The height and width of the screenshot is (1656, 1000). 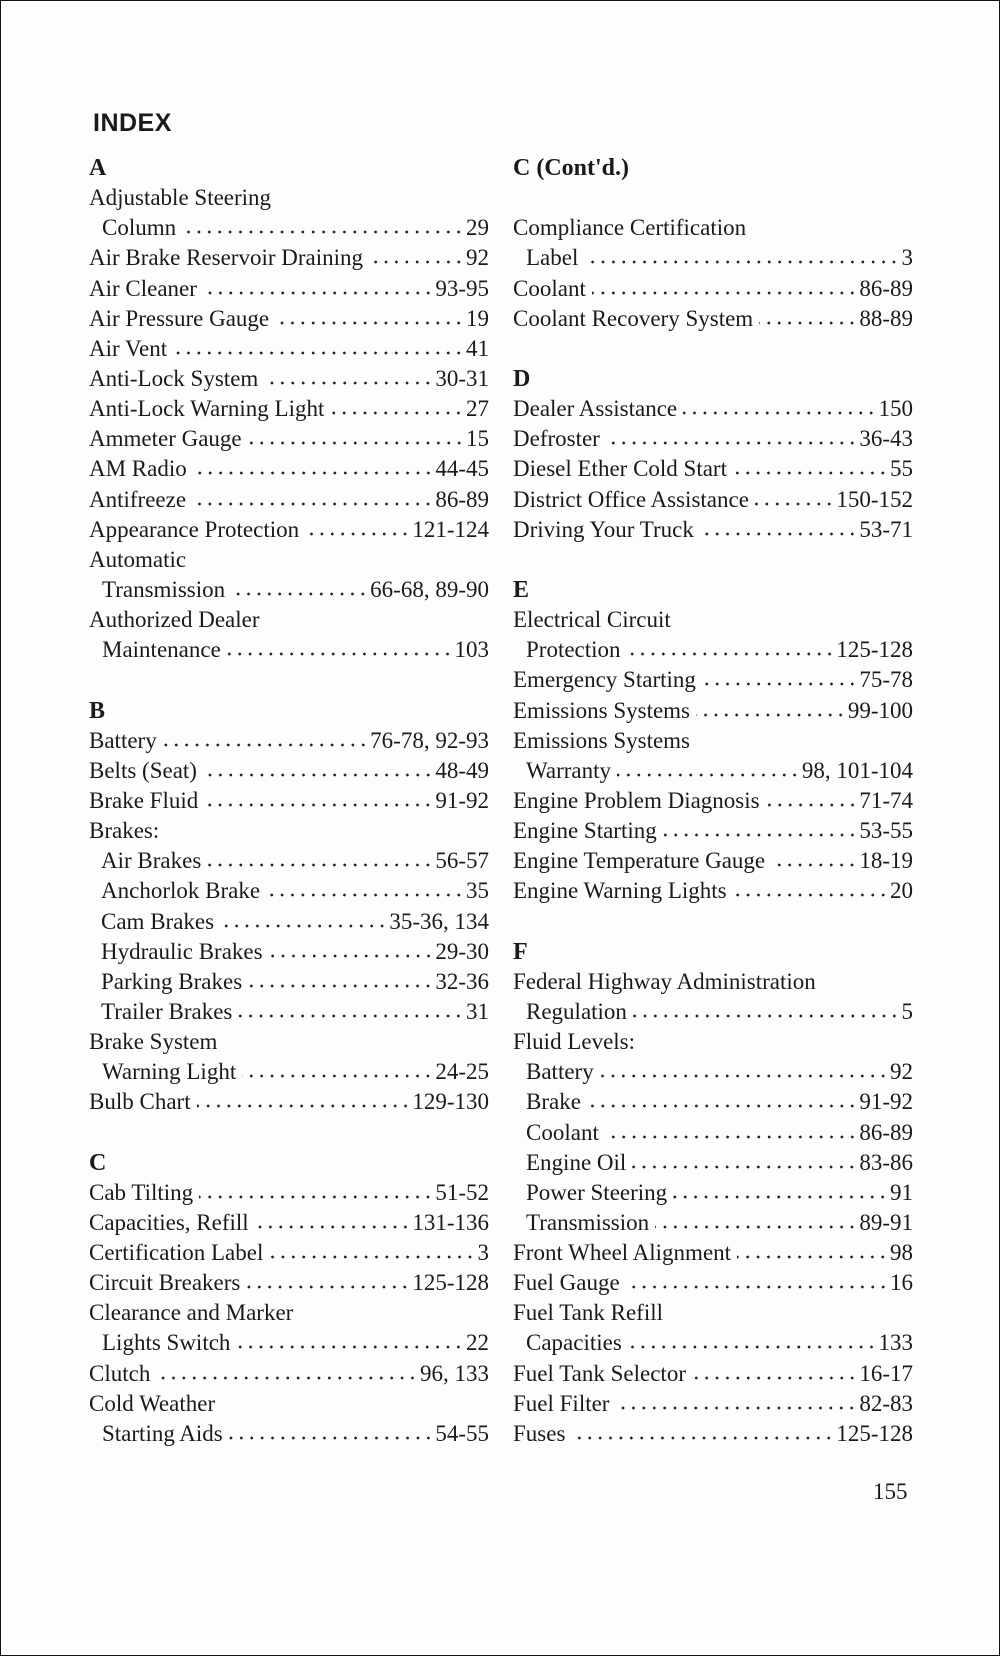 What do you see at coordinates (97, 710) in the screenshot?
I see `section-heading: B` at bounding box center [97, 710].